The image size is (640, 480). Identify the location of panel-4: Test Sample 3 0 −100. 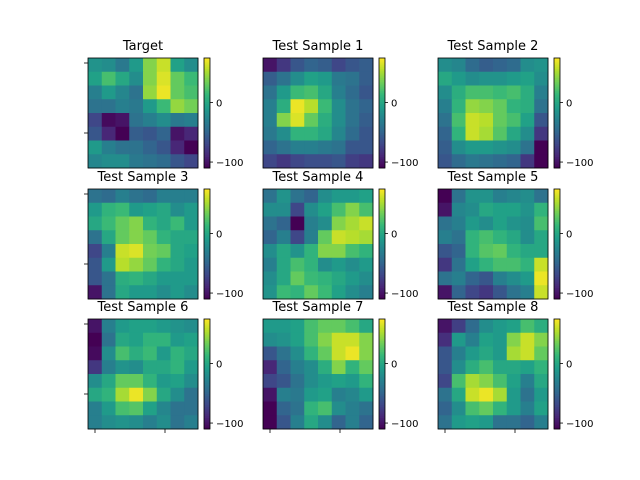
(163, 235).